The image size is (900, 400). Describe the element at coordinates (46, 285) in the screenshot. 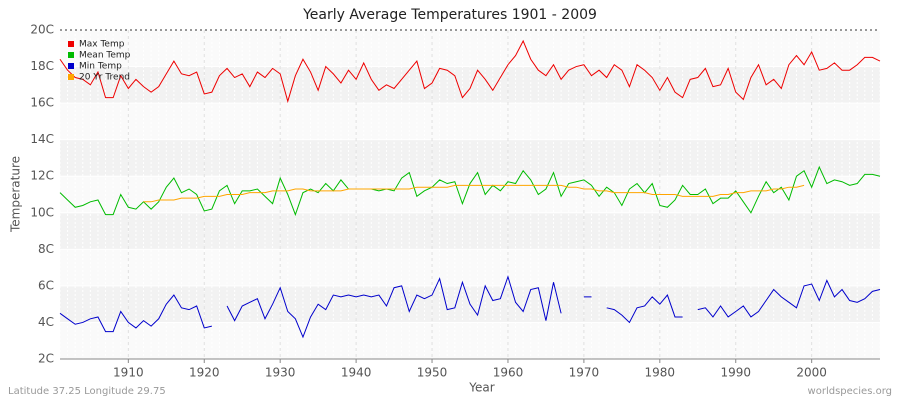

I see `y-tick-label: 6C` at that location.